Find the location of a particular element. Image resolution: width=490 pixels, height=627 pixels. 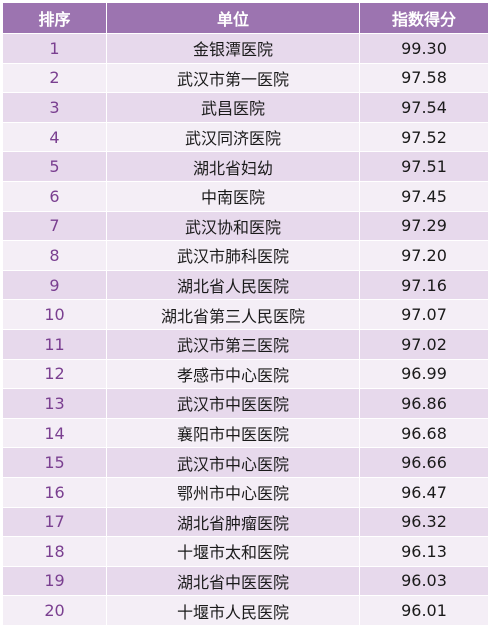

unit-cell: 湖北省妇幼 is located at coordinates (233, 166).